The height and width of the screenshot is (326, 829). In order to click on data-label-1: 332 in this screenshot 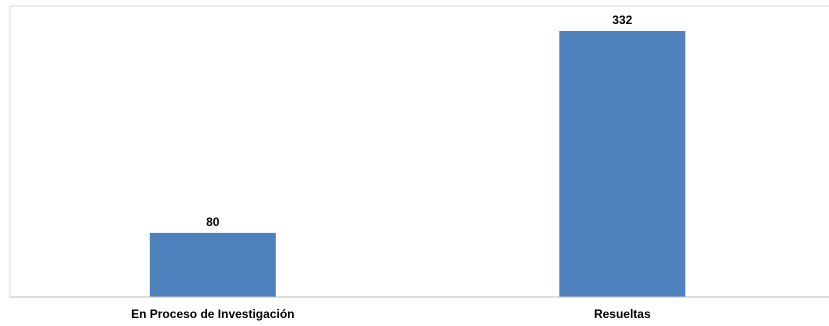, I will do `click(622, 20)`.